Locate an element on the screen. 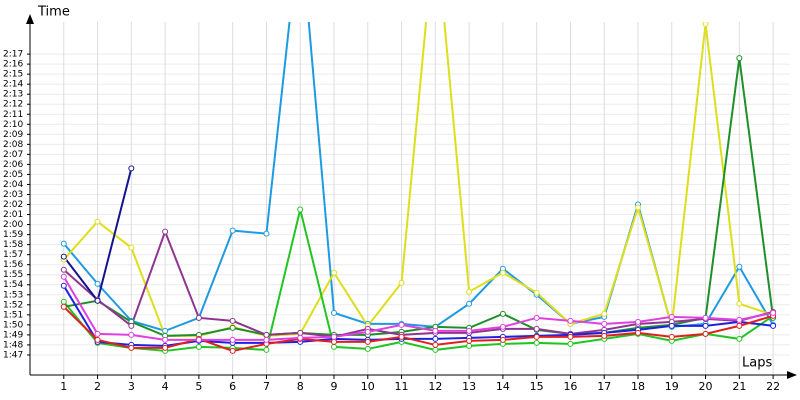  x-tick-label: 5 is located at coordinates (198, 386).